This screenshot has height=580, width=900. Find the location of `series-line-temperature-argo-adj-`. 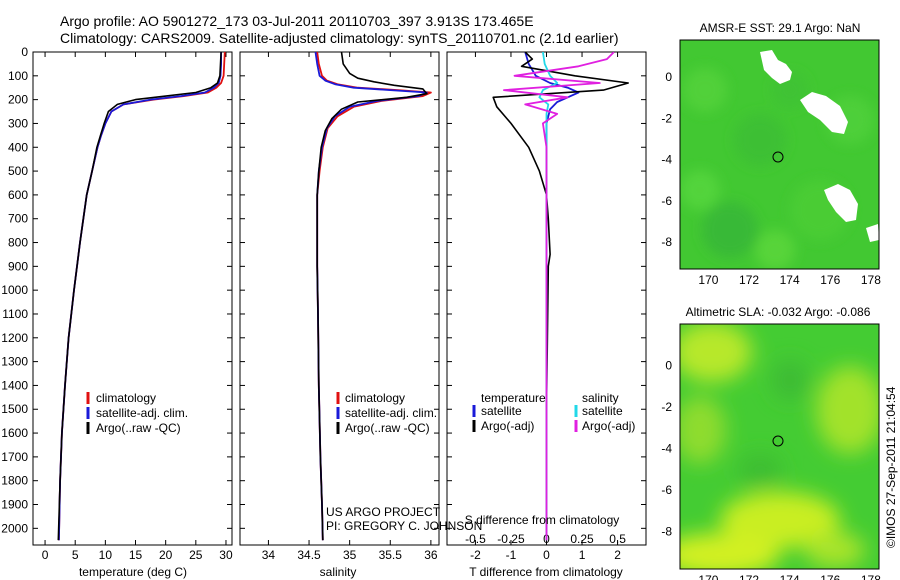

series-line-temperature-argo-adj- is located at coordinates (561, 296).